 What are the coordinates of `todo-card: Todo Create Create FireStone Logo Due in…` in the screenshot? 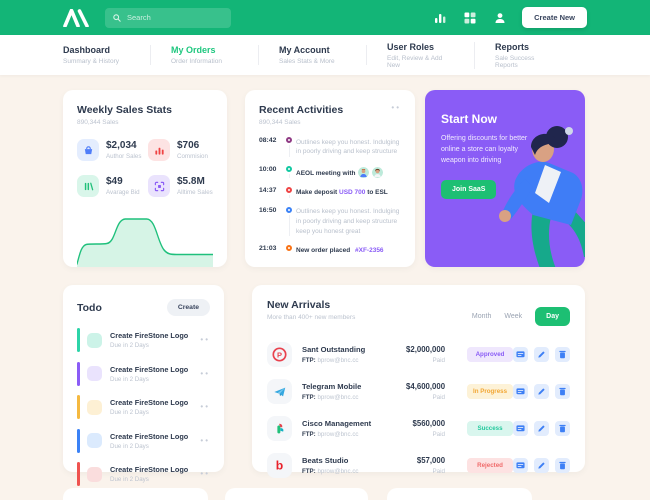 It's located at (143, 385).